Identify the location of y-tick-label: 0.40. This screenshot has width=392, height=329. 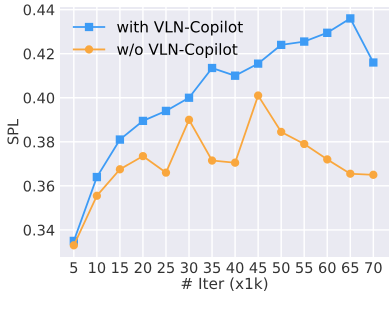
(39, 98).